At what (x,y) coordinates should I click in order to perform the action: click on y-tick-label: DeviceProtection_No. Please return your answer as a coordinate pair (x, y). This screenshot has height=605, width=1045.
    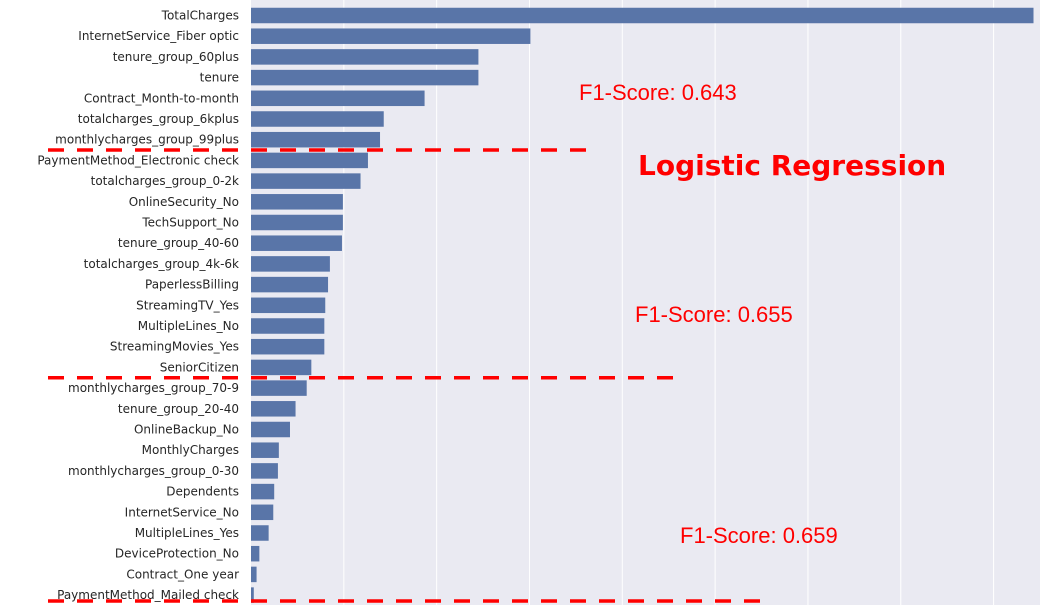
    Looking at the image, I should click on (177, 554).